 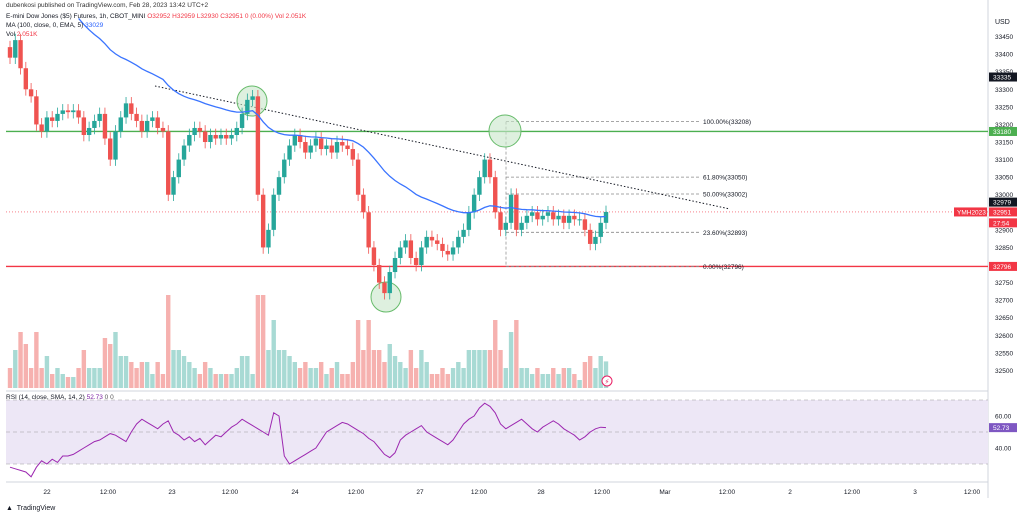 I want to click on time-tick-label: 3, so click(x=915, y=492).